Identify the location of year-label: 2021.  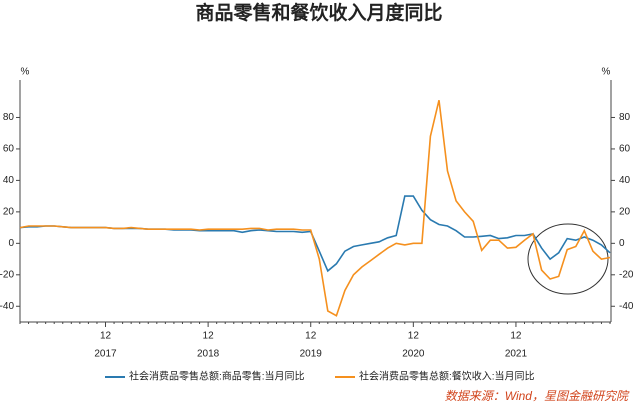
(516, 354).